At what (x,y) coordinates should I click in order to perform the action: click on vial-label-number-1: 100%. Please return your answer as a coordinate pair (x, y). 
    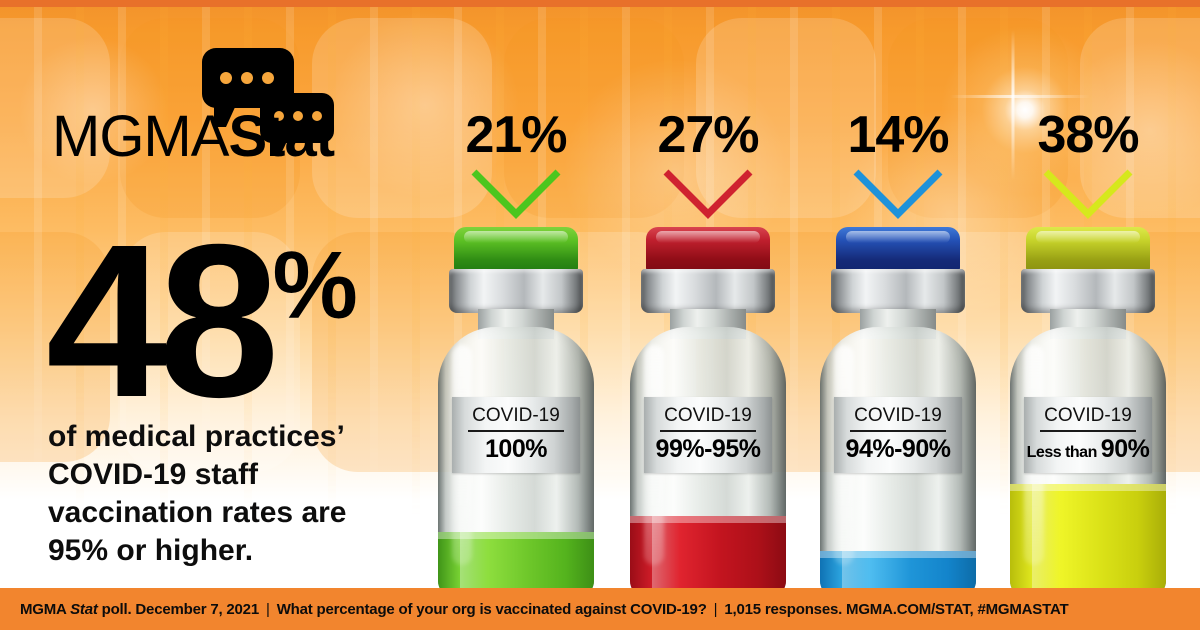
    Looking at the image, I should click on (516, 448).